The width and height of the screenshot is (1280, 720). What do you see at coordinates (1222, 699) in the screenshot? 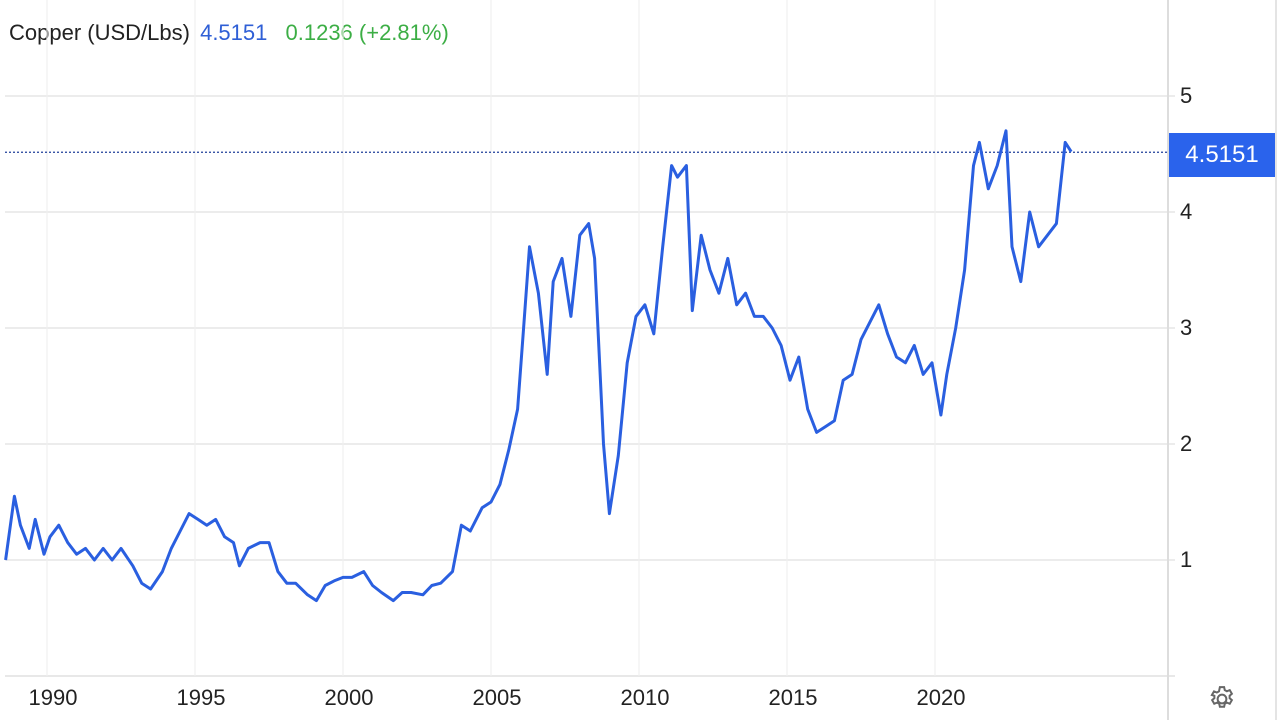
I see `gear-icon` at bounding box center [1222, 699].